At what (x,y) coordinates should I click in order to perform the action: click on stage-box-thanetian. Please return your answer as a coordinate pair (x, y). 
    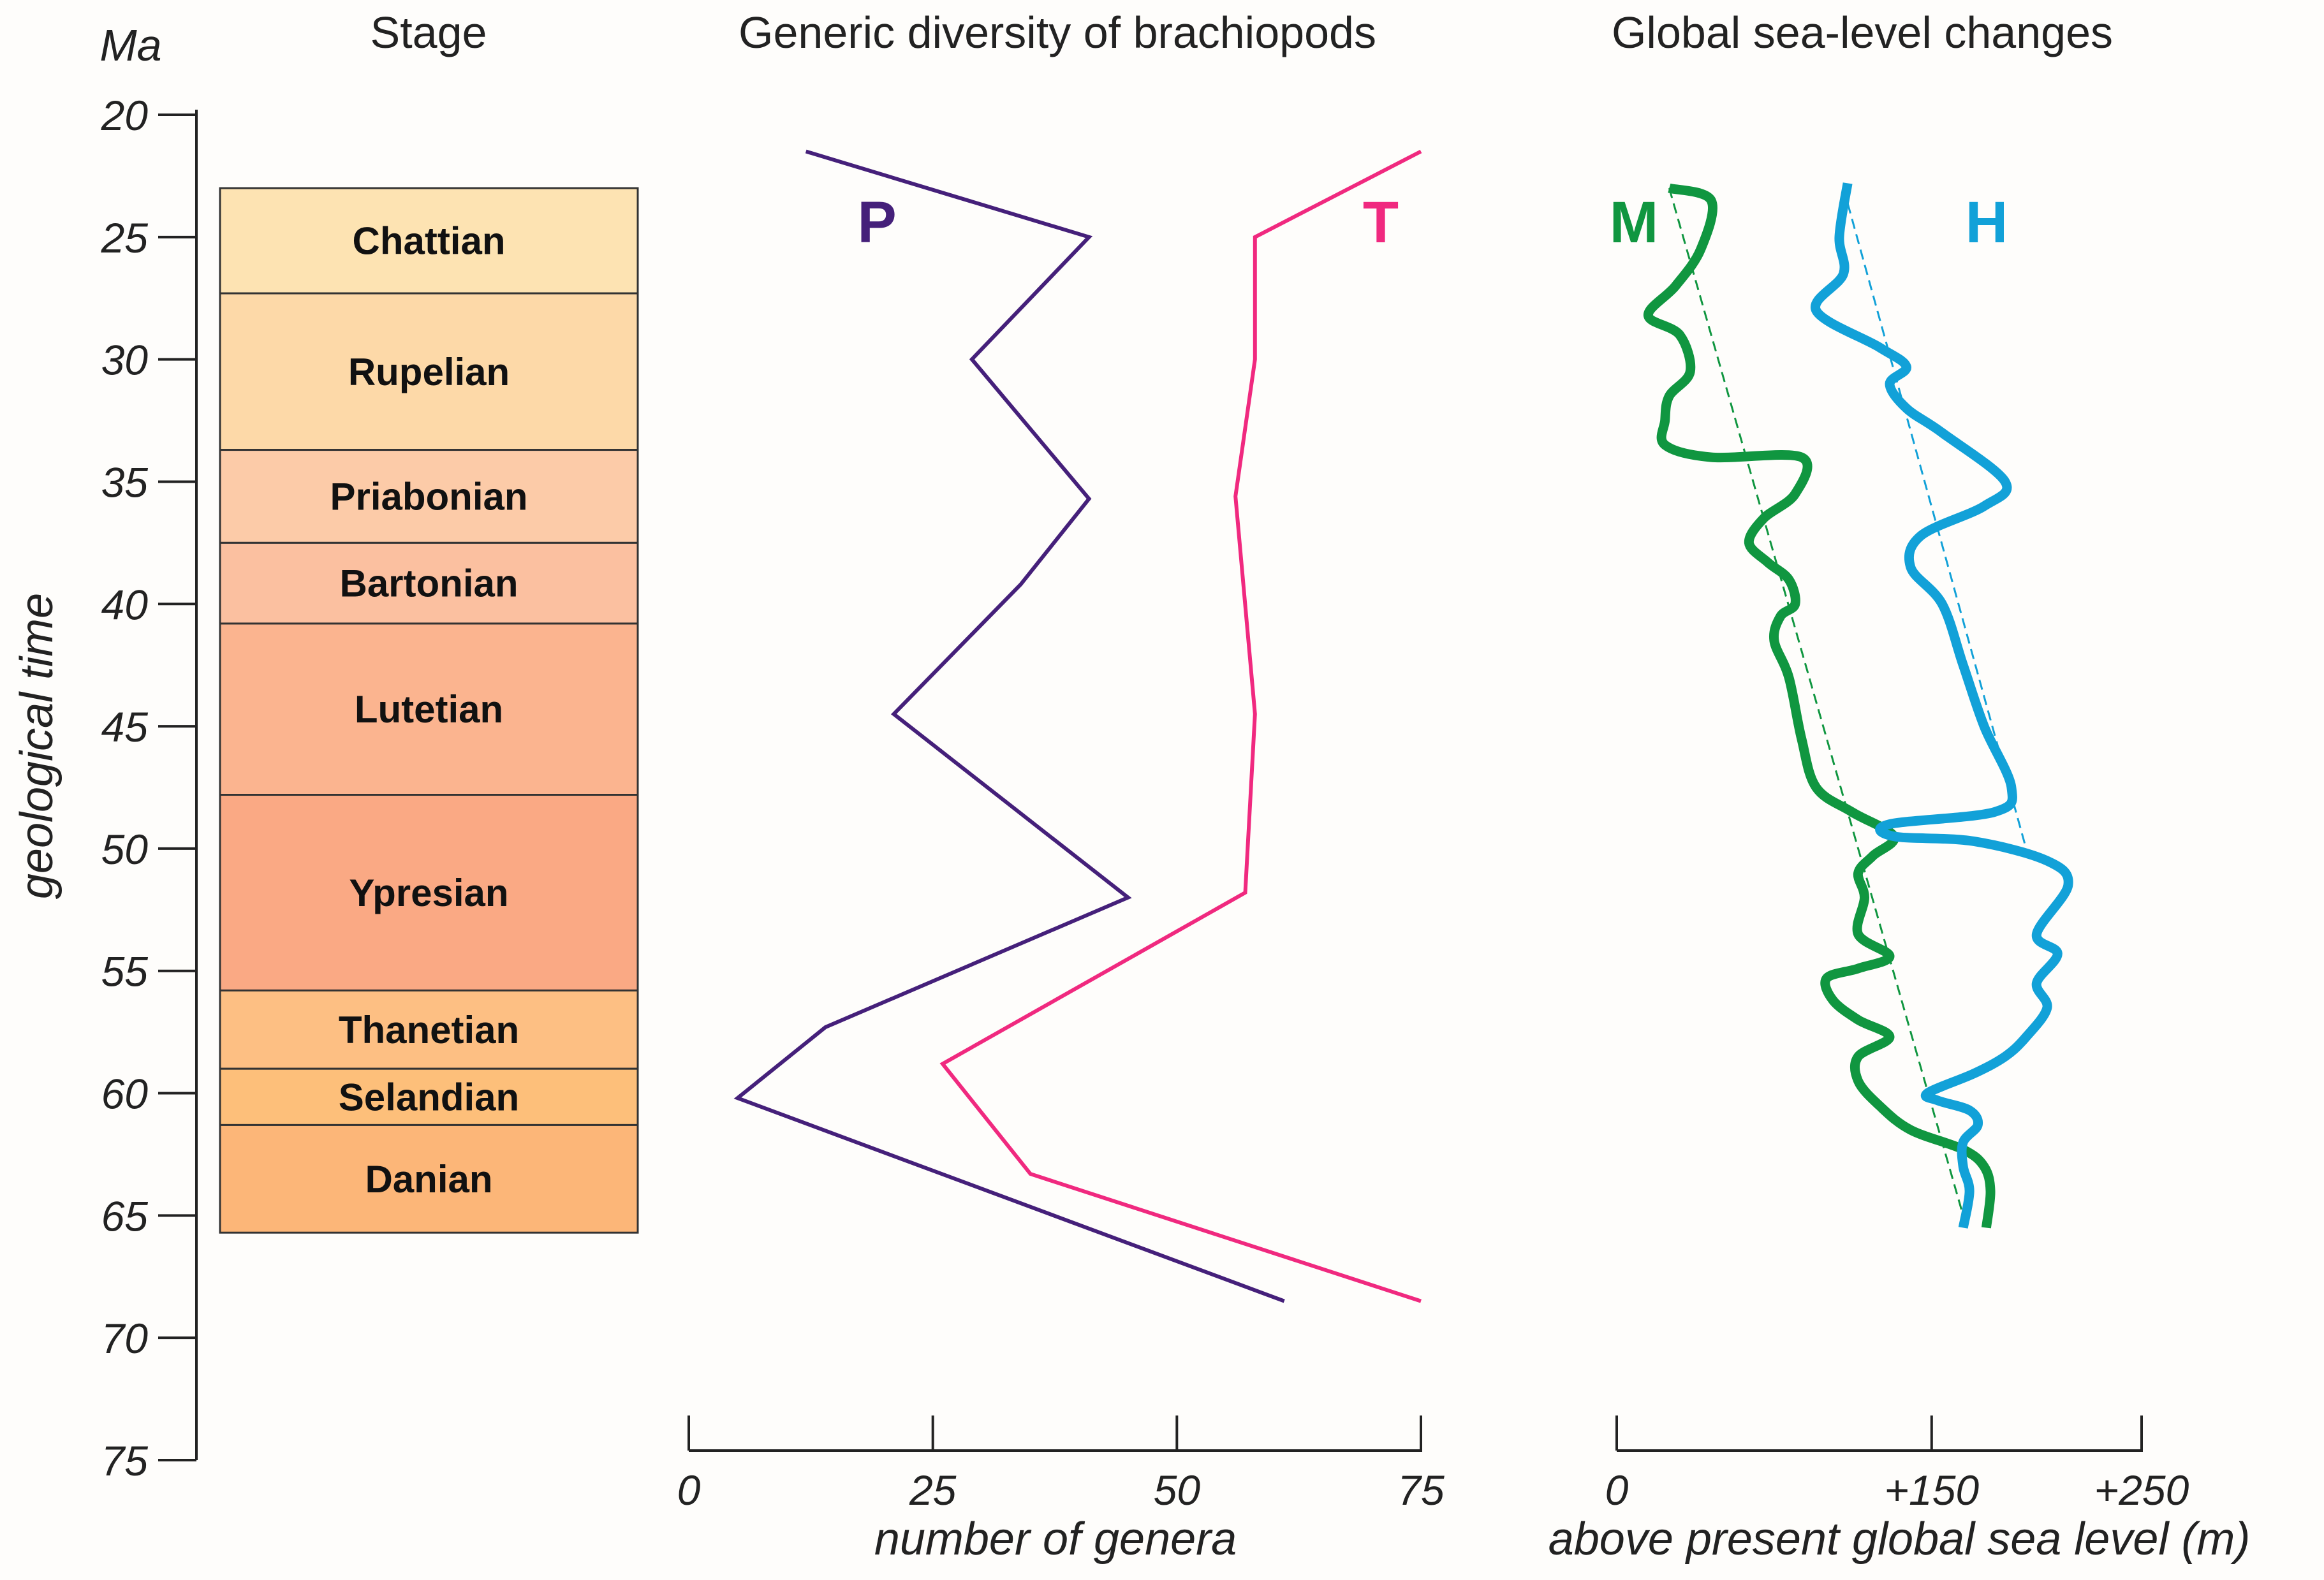
    Looking at the image, I should click on (429, 1029).